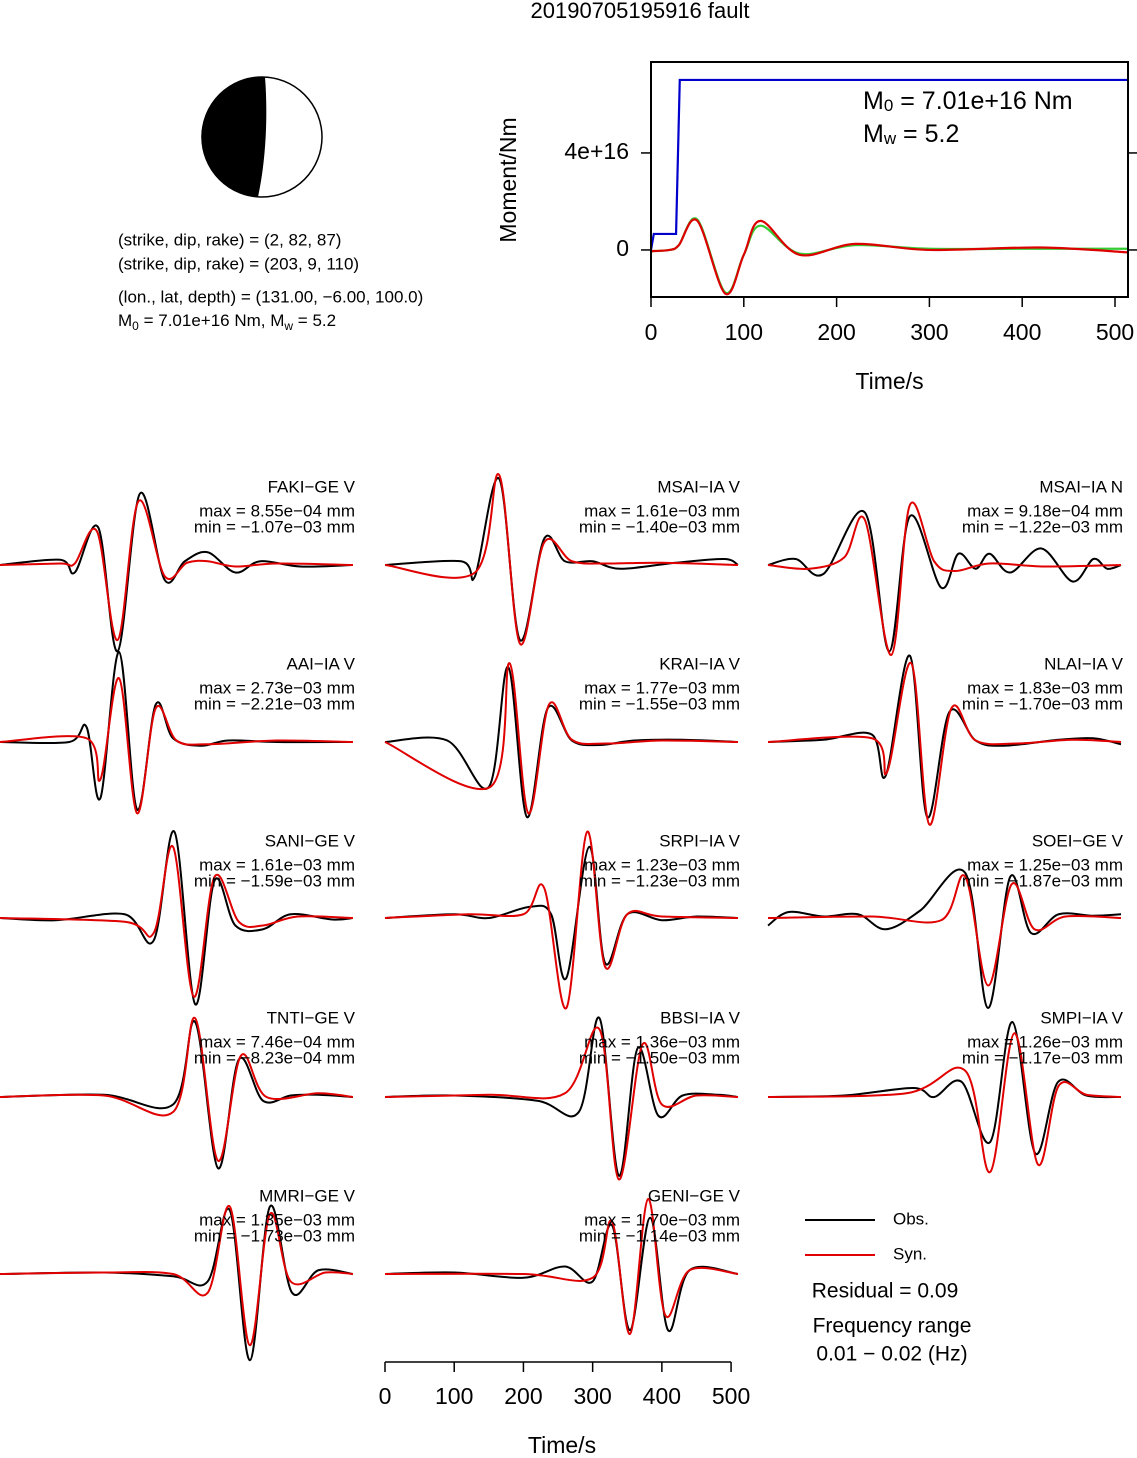 The height and width of the screenshot is (1458, 1137). Describe the element at coordinates (1042, 880) in the screenshot. I see `min-label: min = −1.87e−03 mm` at that location.